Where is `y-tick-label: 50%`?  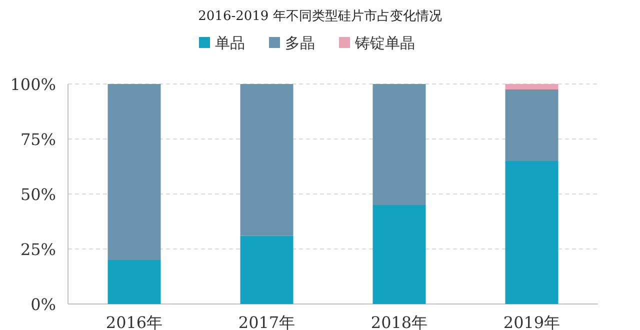
y-tick-label: 50% is located at coordinates (38, 194).